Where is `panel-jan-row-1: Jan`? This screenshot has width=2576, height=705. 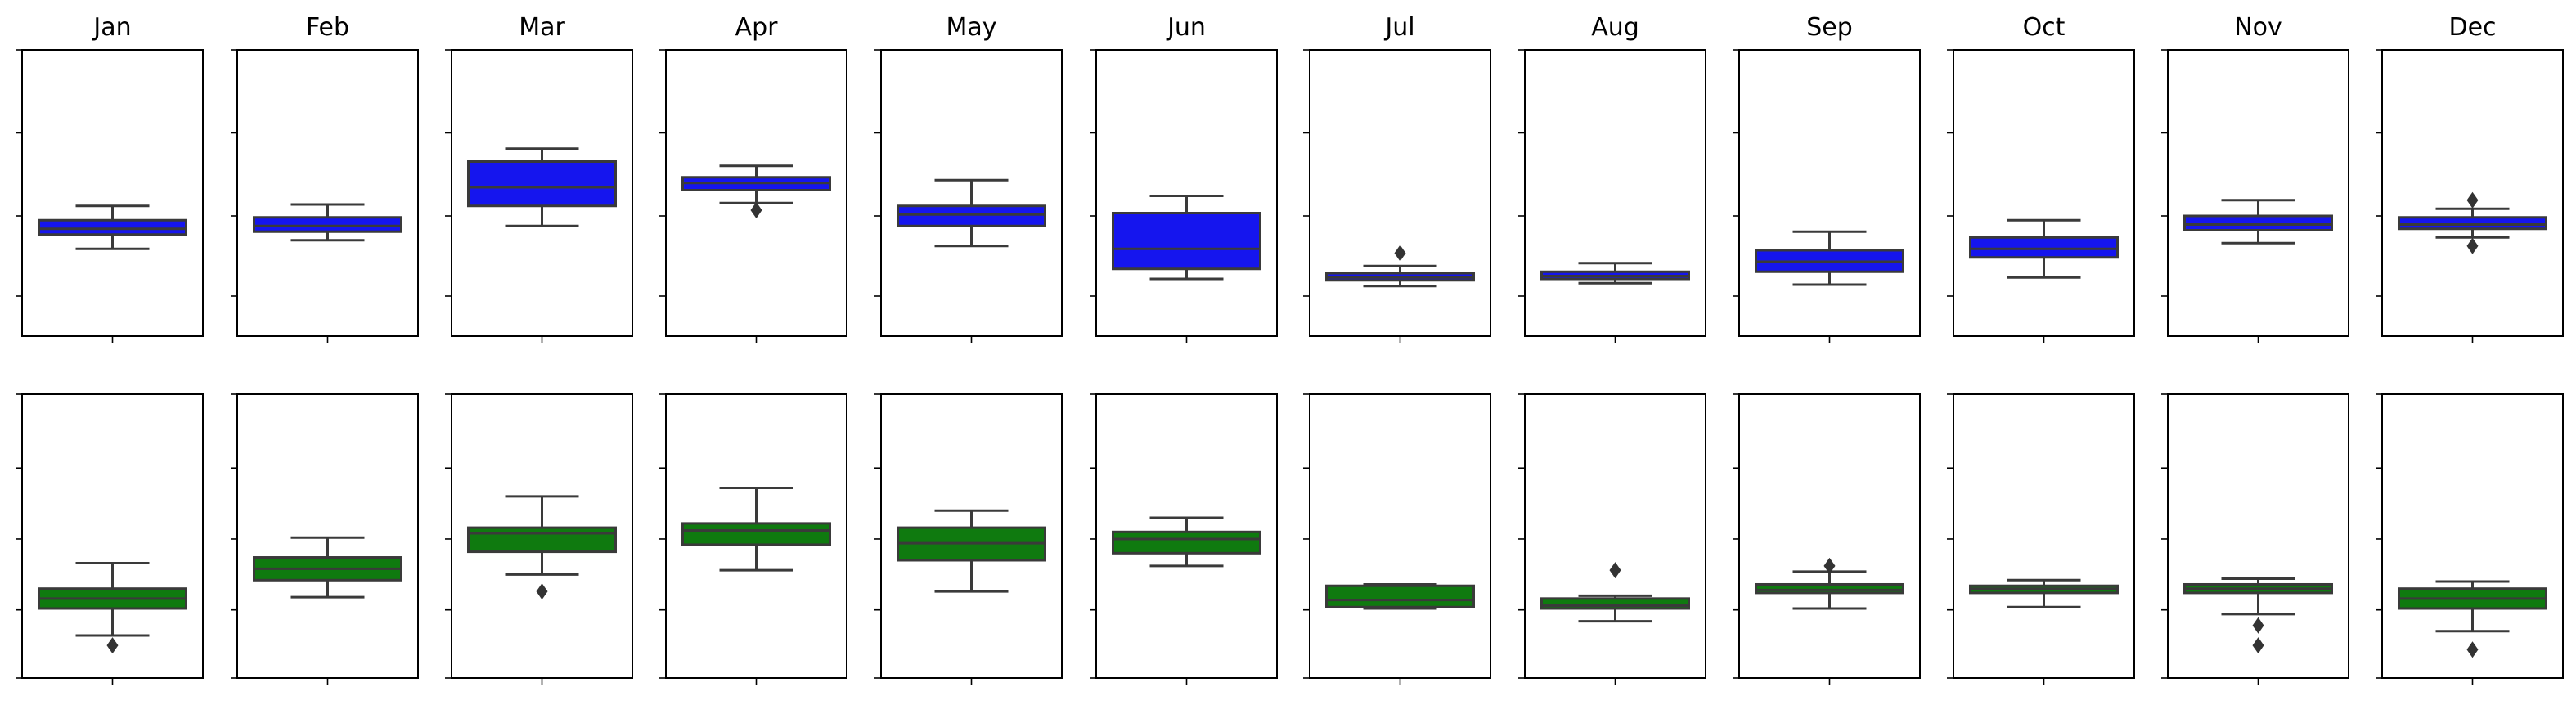
panel-jan-row-1: Jan is located at coordinates (110, 178).